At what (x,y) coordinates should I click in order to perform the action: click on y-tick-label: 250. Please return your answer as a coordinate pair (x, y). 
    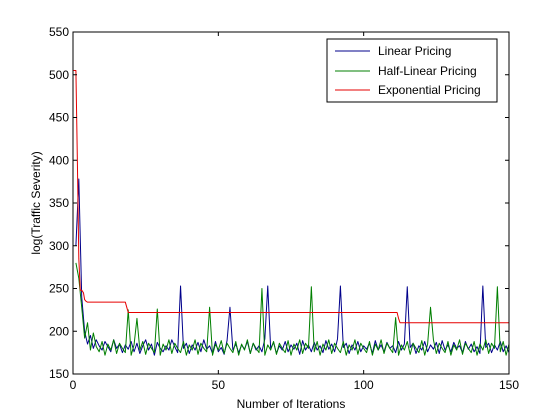
    Looking at the image, I should click on (59, 289).